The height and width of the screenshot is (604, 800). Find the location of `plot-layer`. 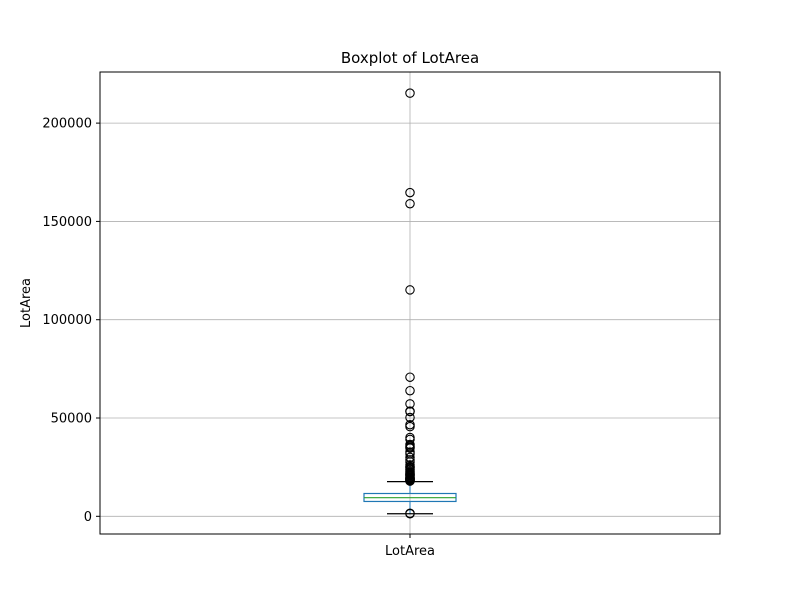

plot-layer is located at coordinates (410, 303).